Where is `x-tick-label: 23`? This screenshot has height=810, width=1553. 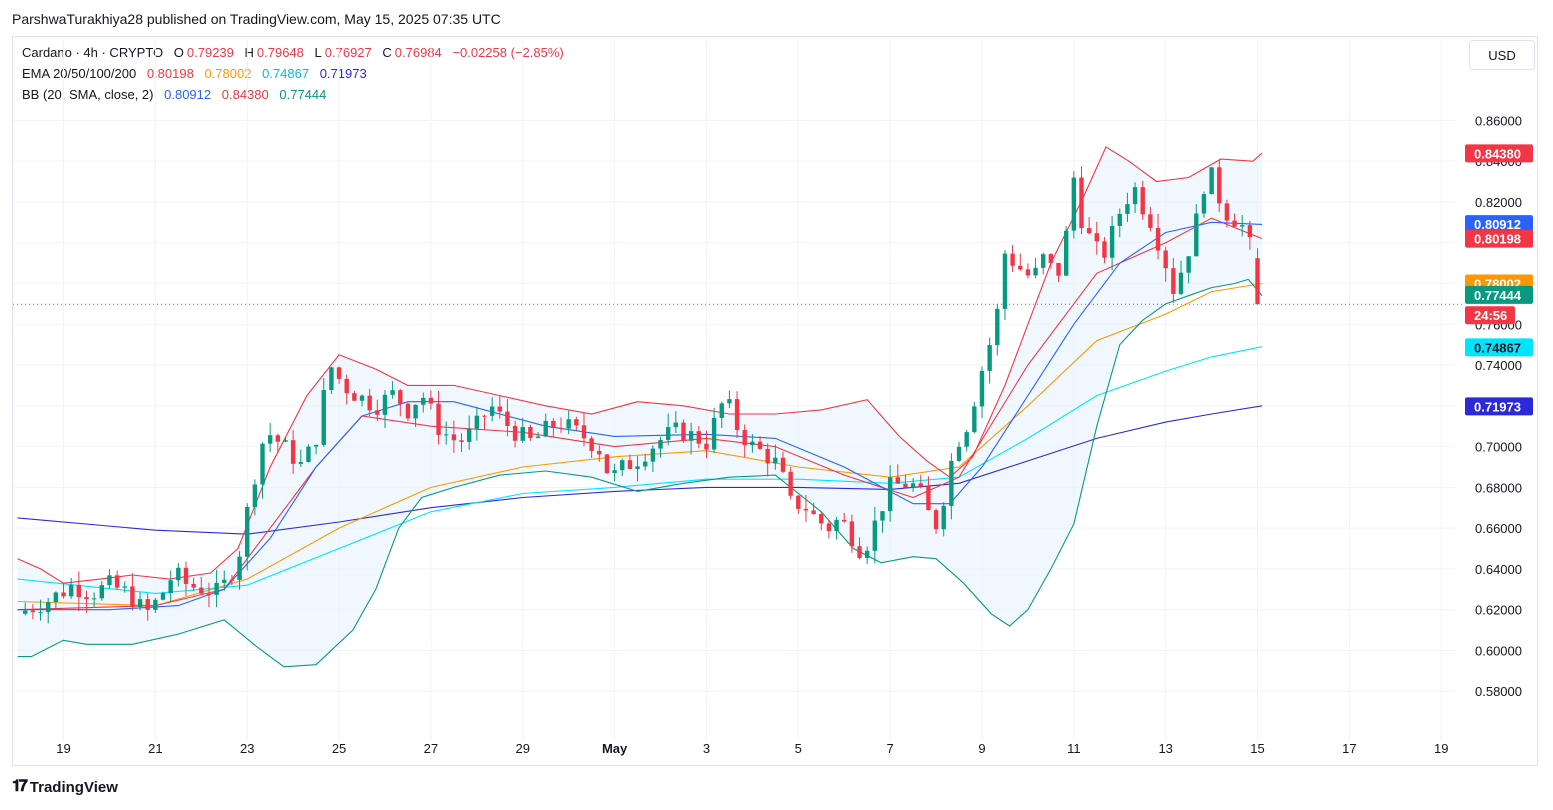
x-tick-label: 23 is located at coordinates (247, 748).